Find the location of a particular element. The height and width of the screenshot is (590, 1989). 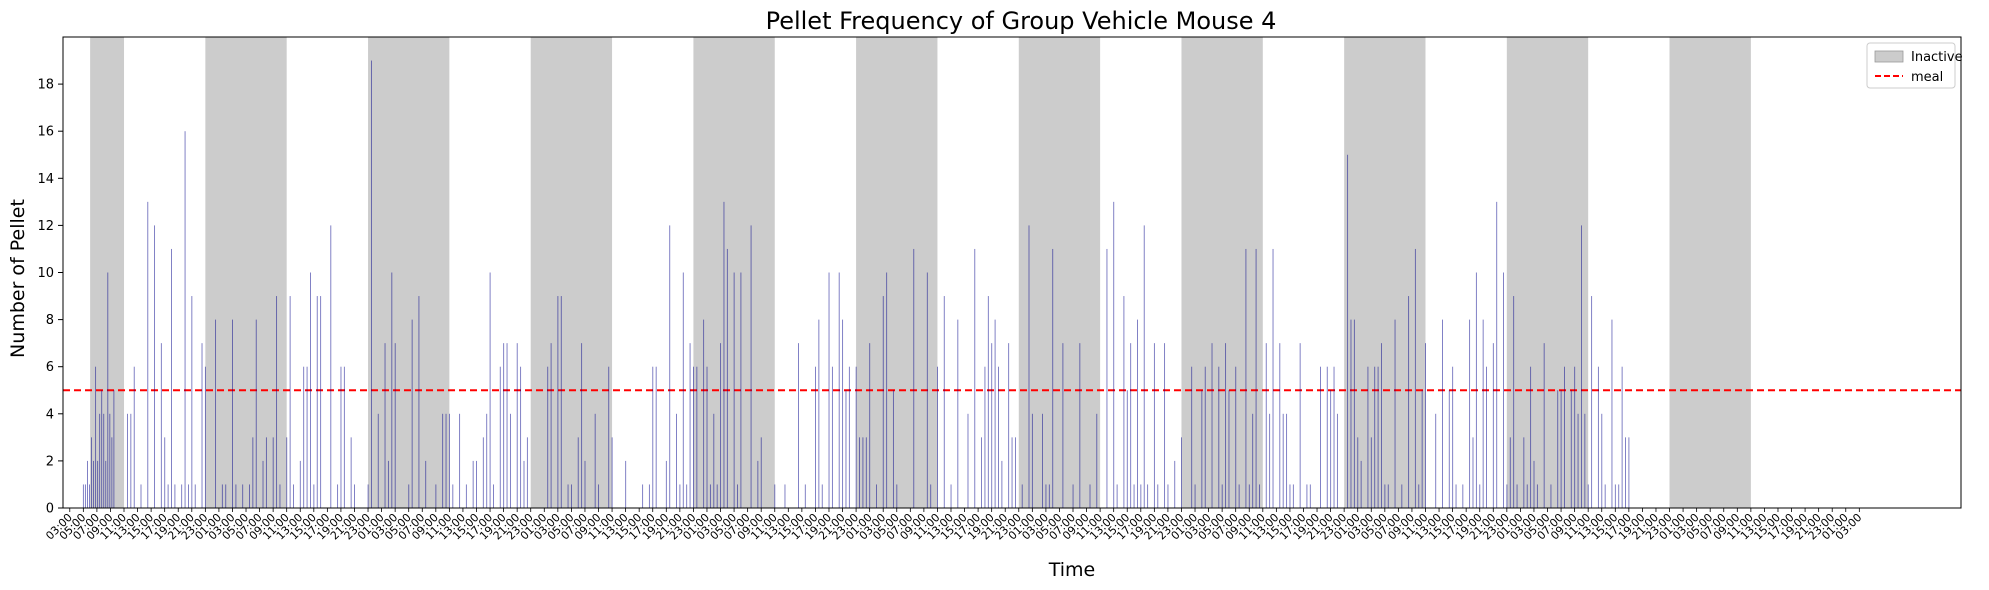

x-axis-title: Time is located at coordinates (1072, 570).